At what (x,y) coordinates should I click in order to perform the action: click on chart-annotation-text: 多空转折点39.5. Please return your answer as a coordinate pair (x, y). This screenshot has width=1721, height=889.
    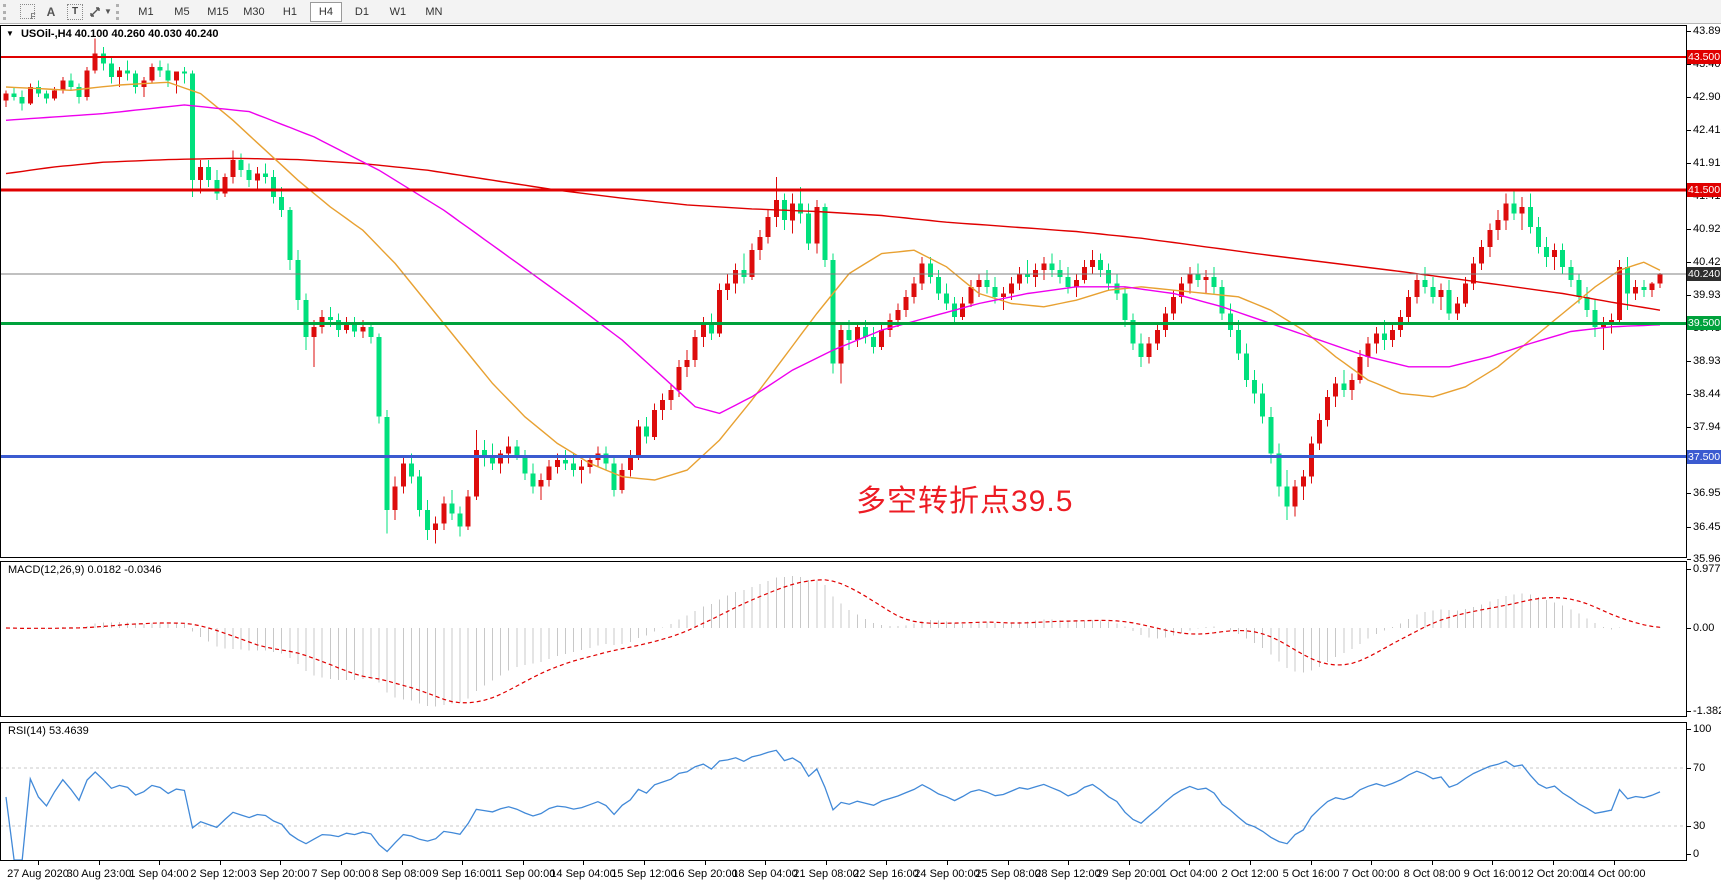
    Looking at the image, I should click on (965, 501).